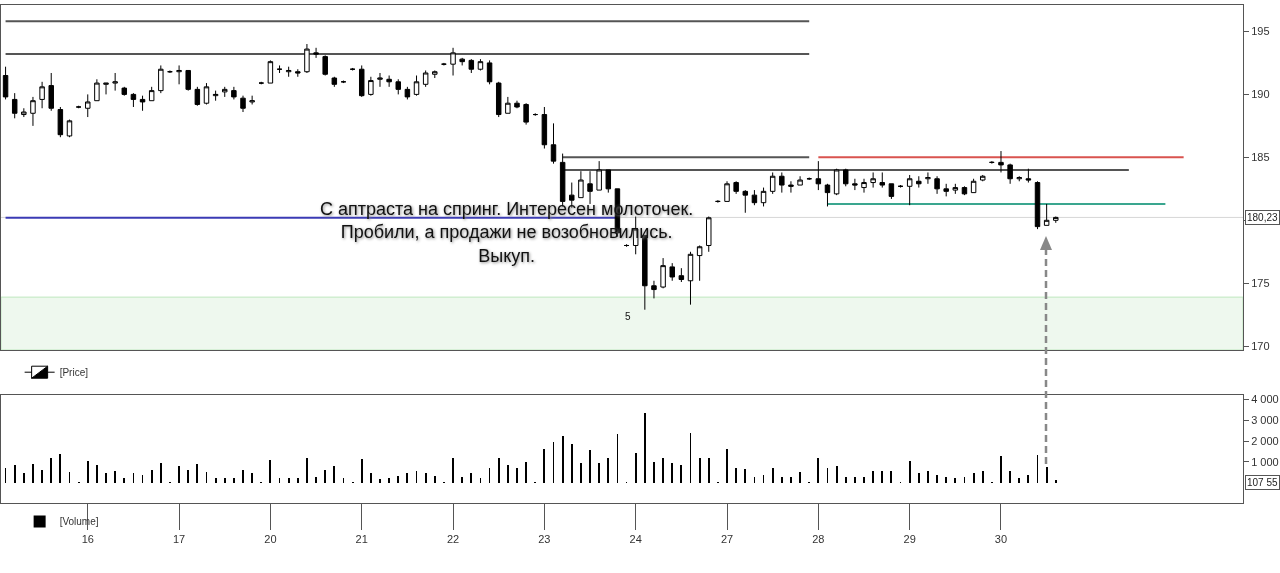  I want to click on x-tick-label: 24, so click(635, 539).